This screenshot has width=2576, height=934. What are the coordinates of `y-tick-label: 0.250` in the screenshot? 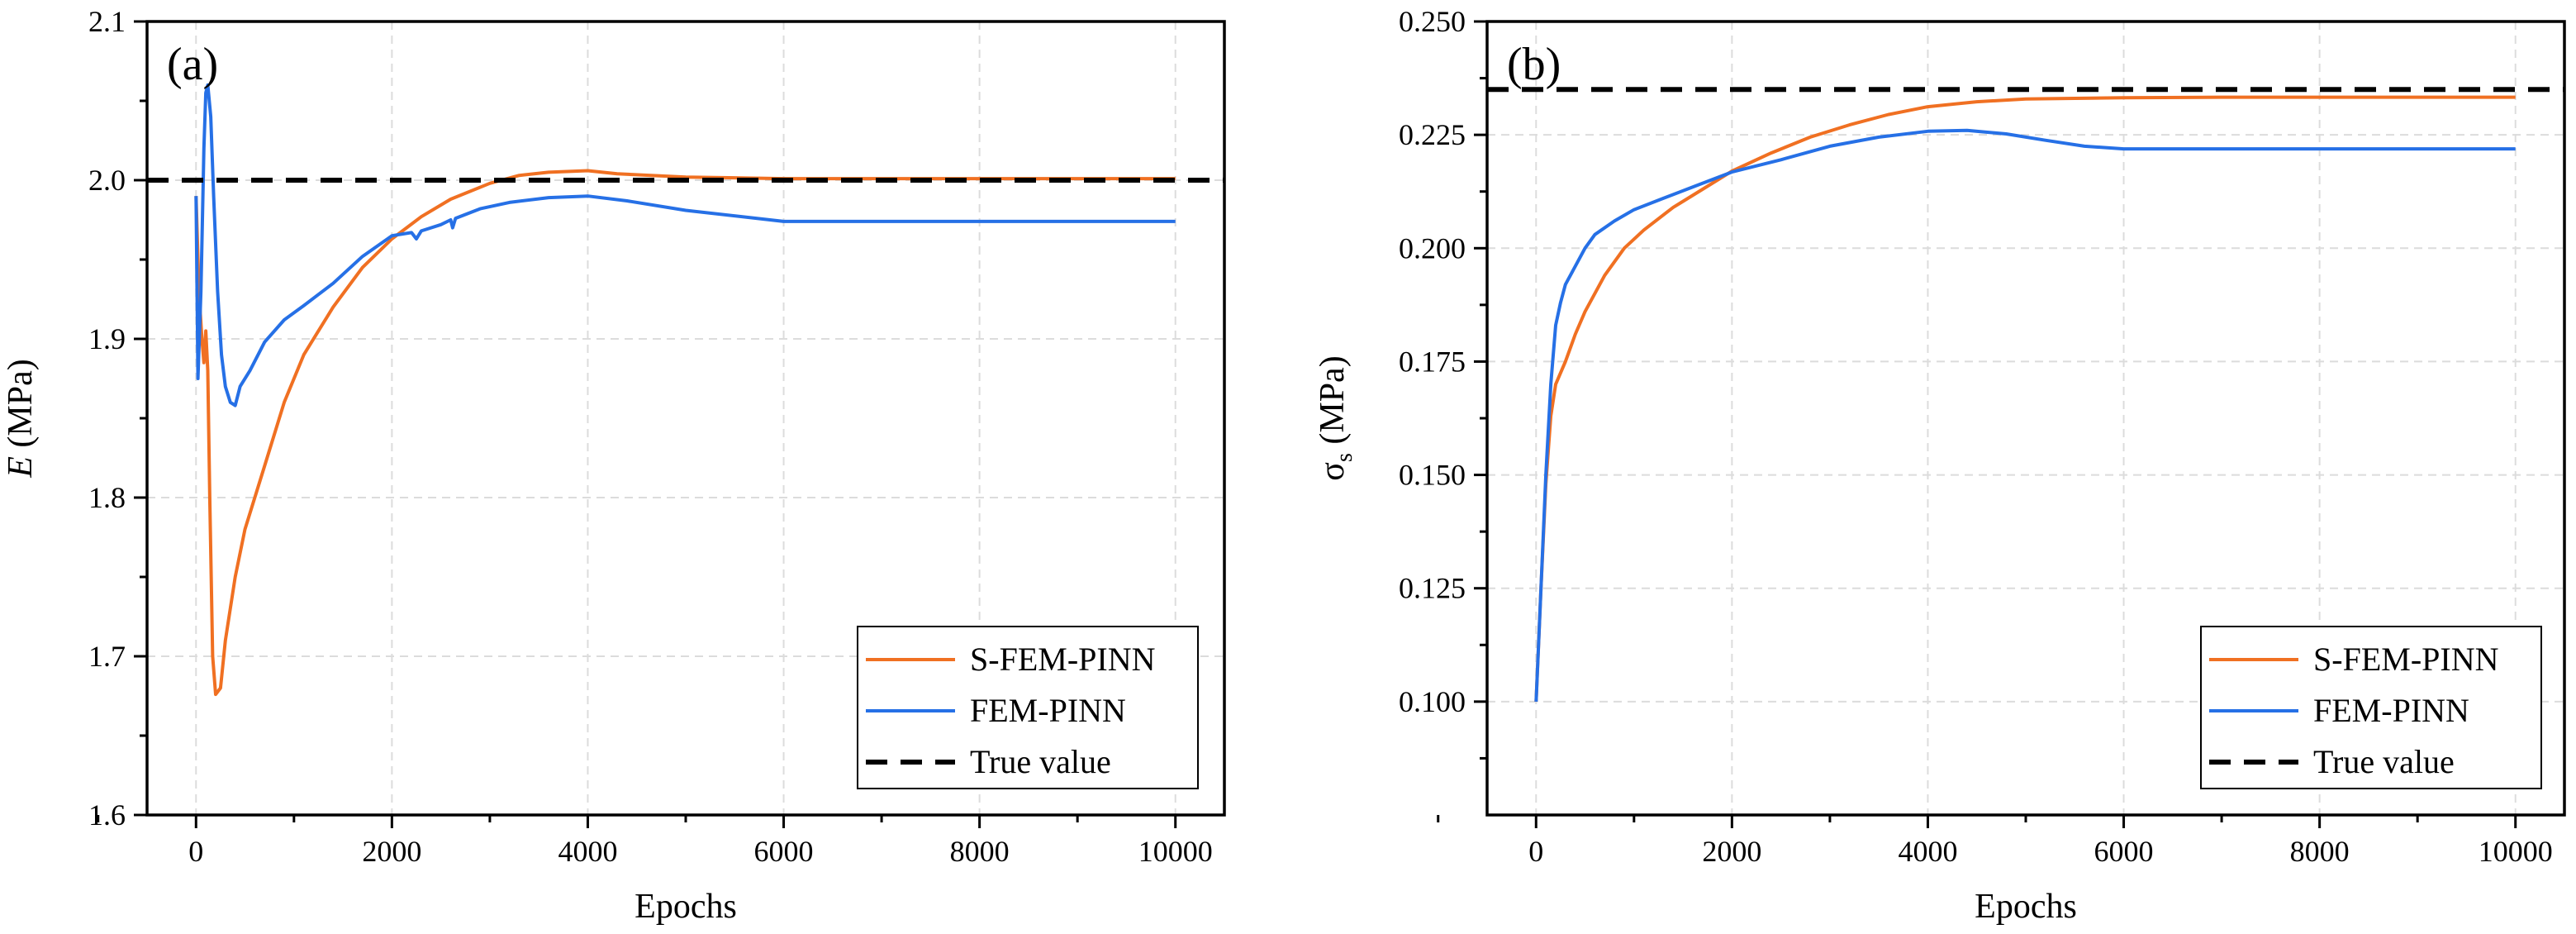 It's located at (1432, 21).